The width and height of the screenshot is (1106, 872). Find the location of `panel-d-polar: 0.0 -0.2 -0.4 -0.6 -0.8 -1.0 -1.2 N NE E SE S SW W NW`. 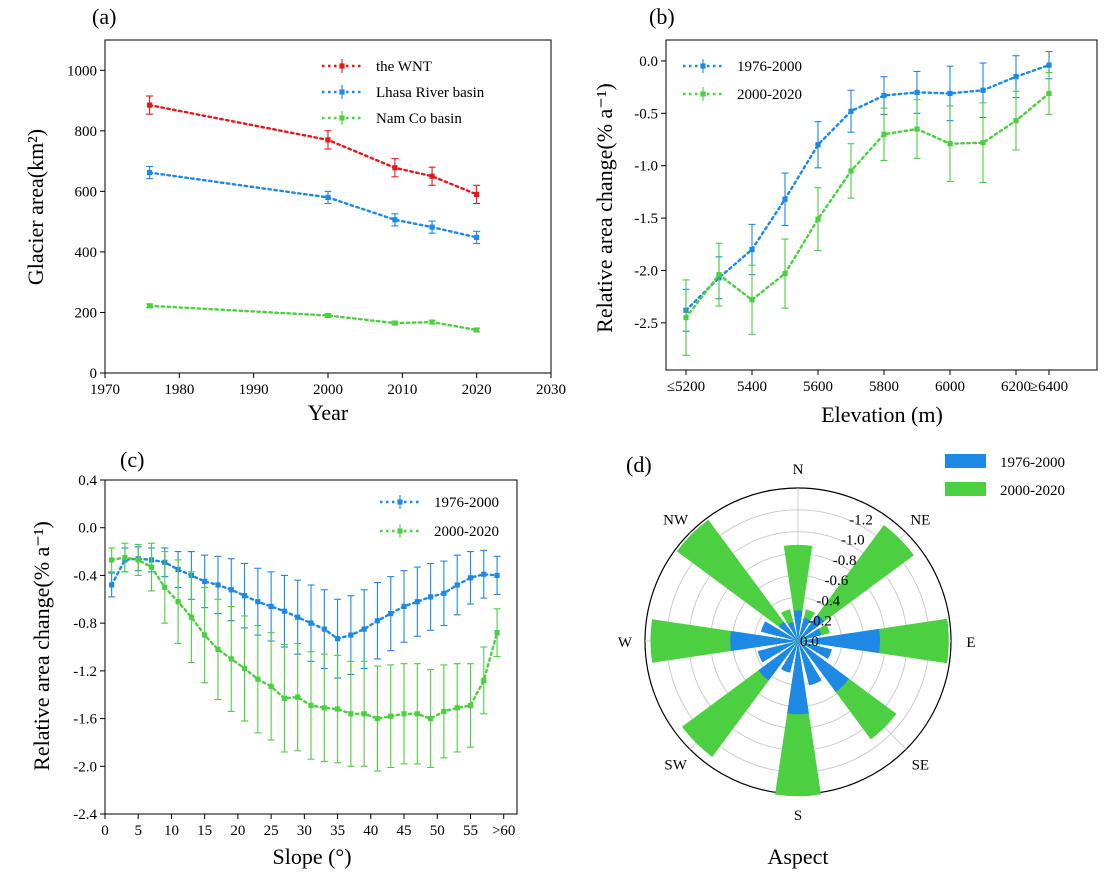

panel-d-polar: 0.0 -0.2 -0.4 -0.6 -0.8 -1.0 -1.2 N NE E SE S SW W NW is located at coordinates (797, 643).